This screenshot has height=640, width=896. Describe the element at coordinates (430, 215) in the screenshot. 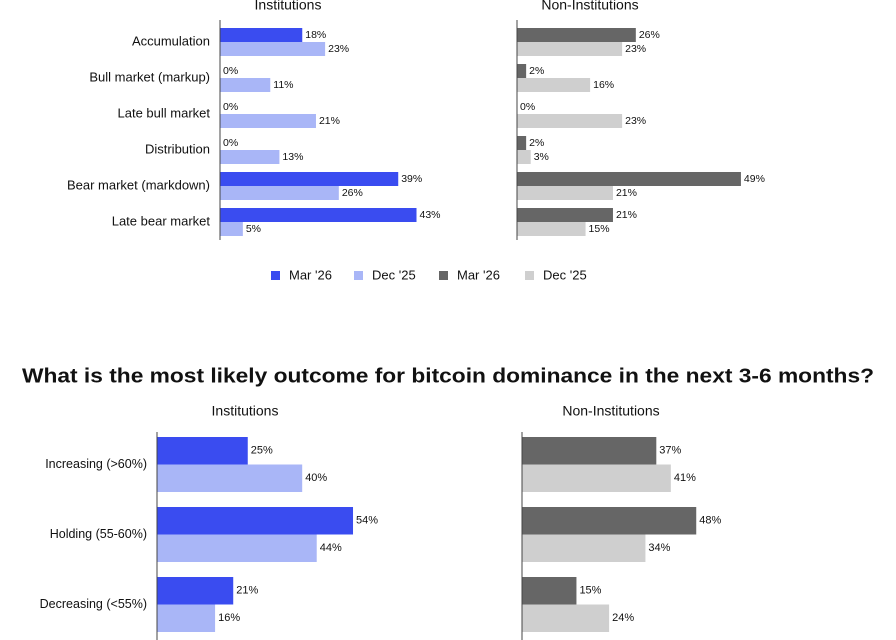

I see `value-label: 43%` at that location.